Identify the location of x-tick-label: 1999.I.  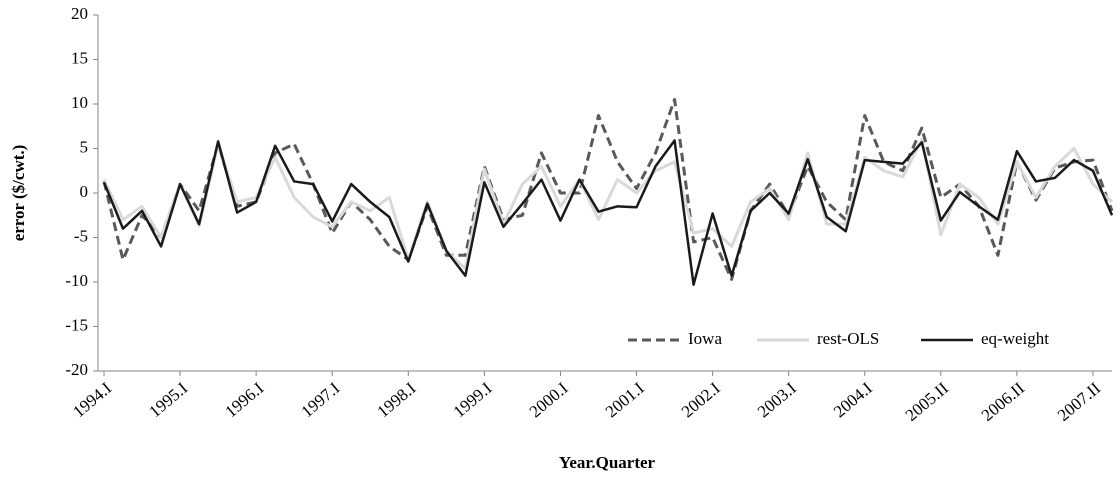
(473, 399).